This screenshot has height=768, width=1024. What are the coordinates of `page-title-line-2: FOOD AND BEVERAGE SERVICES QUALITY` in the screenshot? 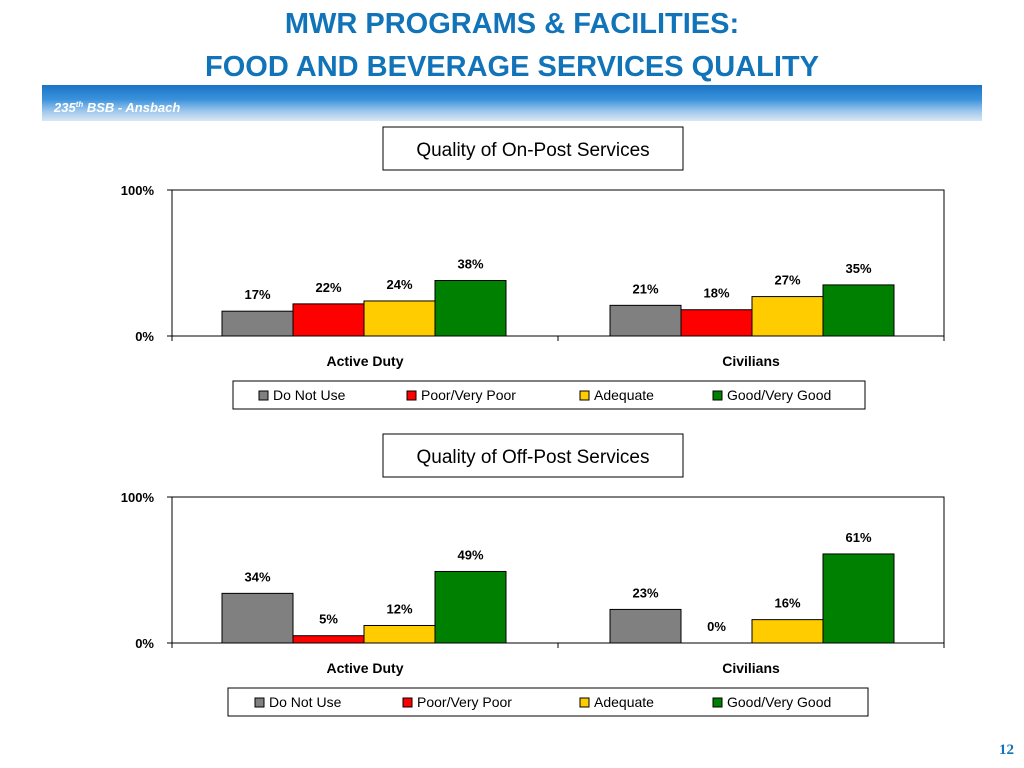 It's located at (512, 67).